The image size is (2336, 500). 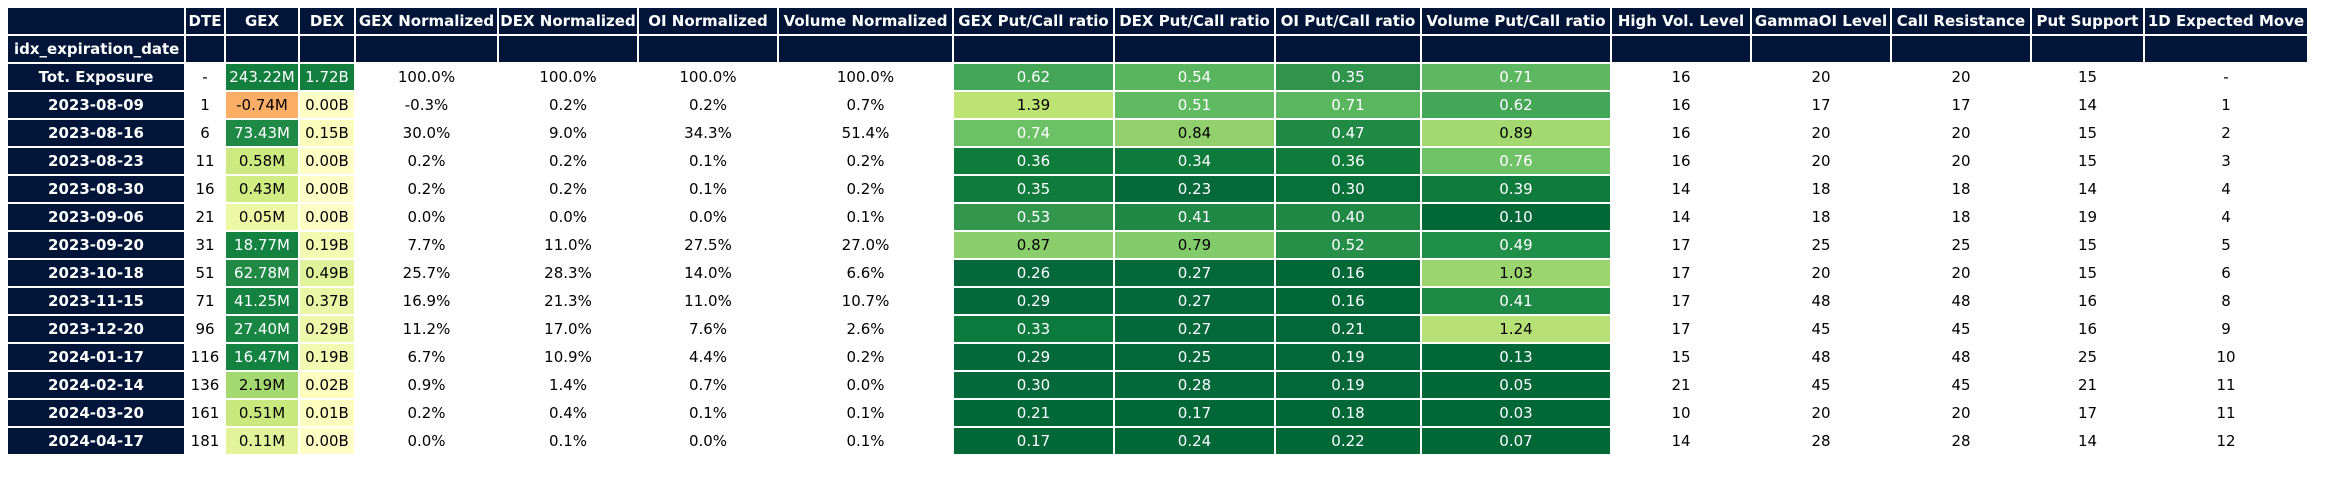 I want to click on table-cell: -, so click(x=205, y=77).